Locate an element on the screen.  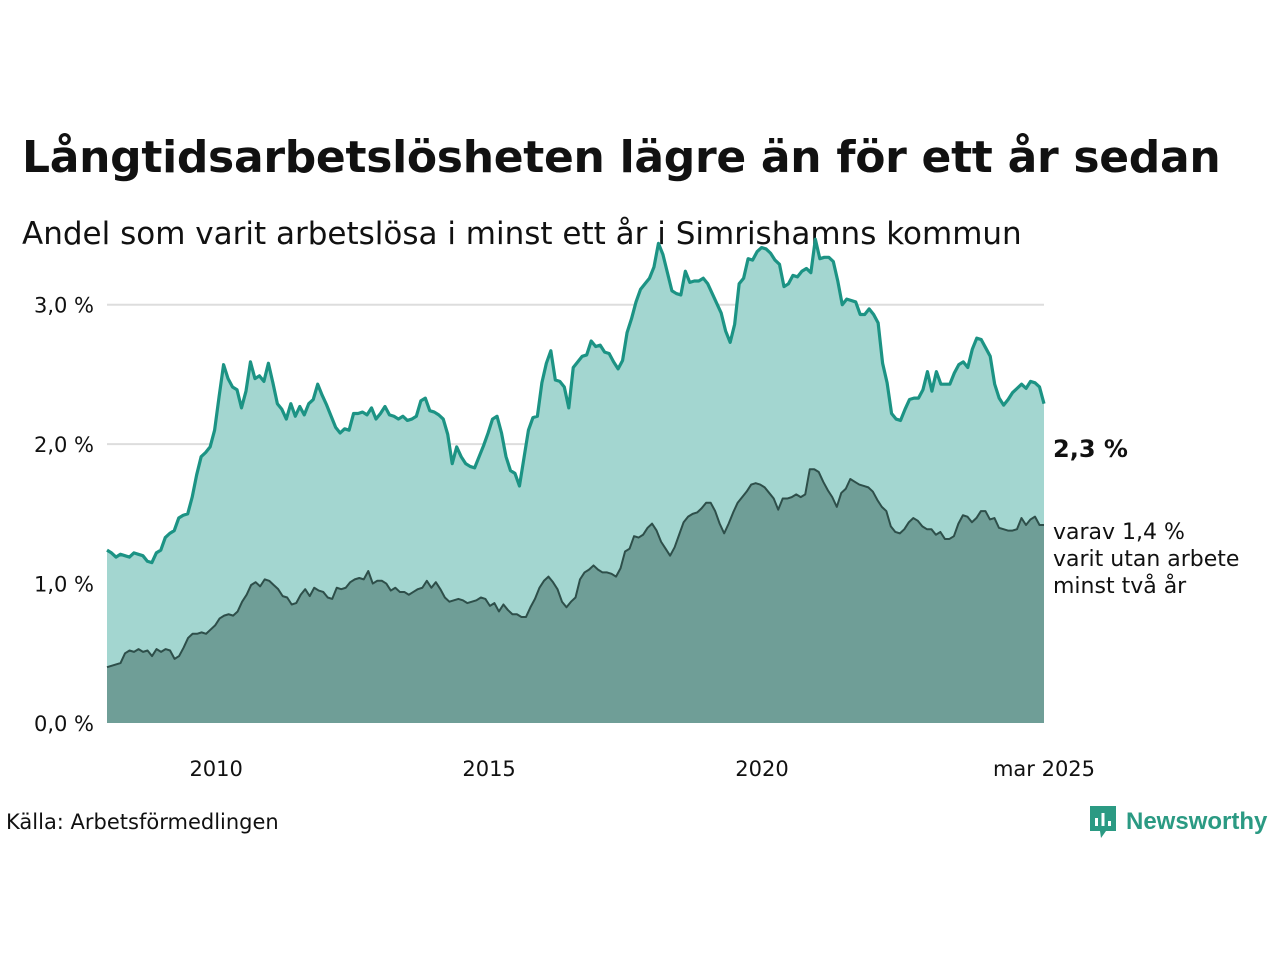
y-tick-label: 0,0 % is located at coordinates (64, 724).